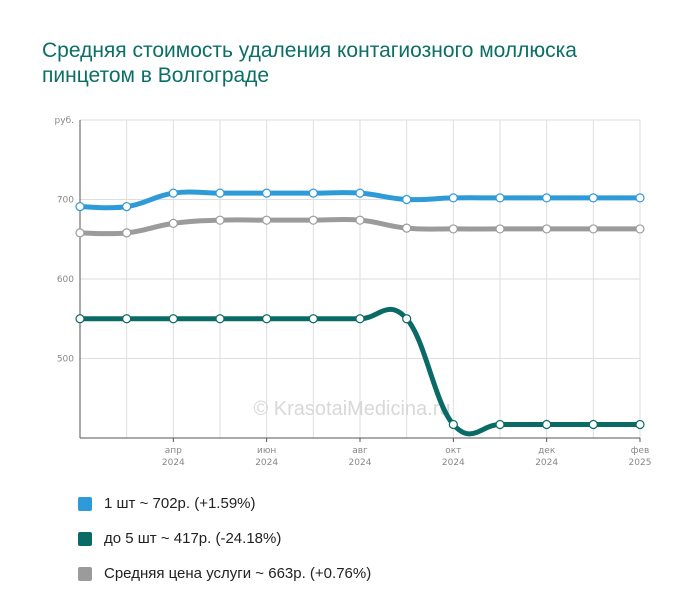 The height and width of the screenshot is (616, 700). Describe the element at coordinates (351, 409) in the screenshot. I see `watermark: © KrasotaiMedicina.ru` at that location.